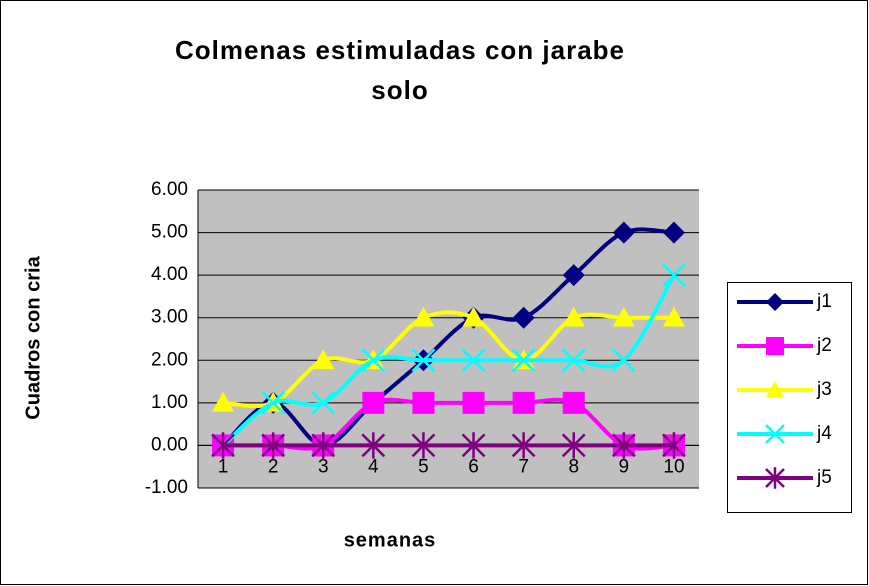  What do you see at coordinates (323, 466) in the screenshot?
I see `x-tick-label: 3` at bounding box center [323, 466].